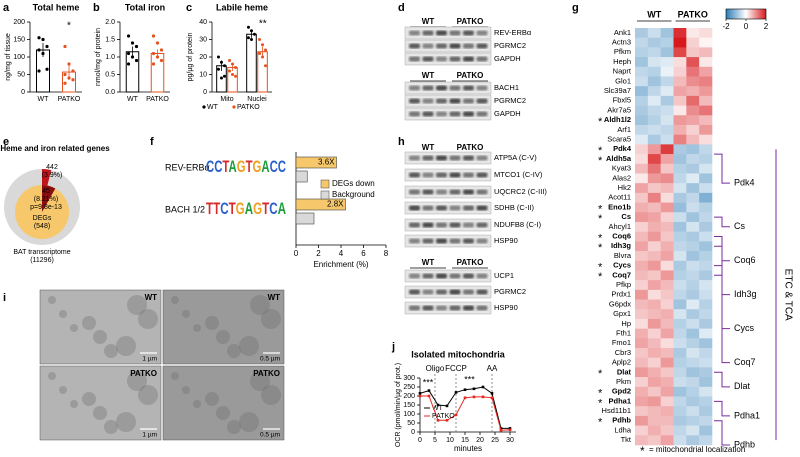 This screenshot has height=457, width=800. I want to click on x-tick-label: 8, so click(386, 253).